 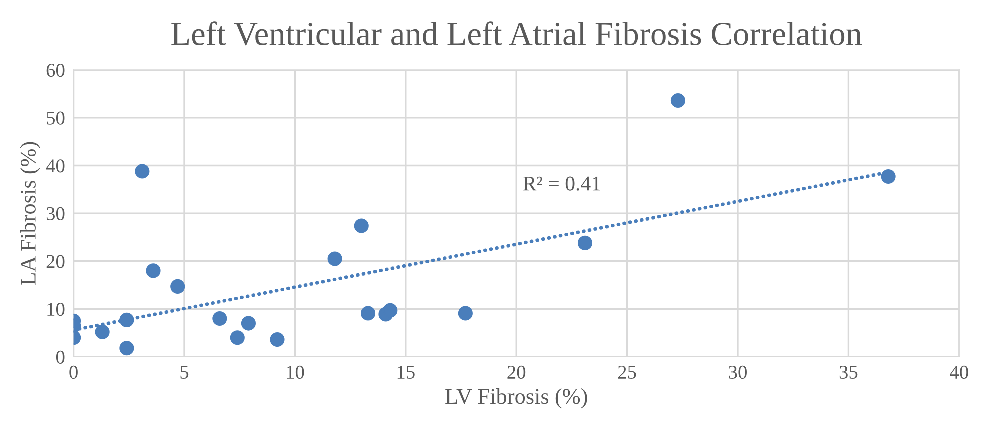 I want to click on x-tick-label: 25, so click(x=627, y=373).